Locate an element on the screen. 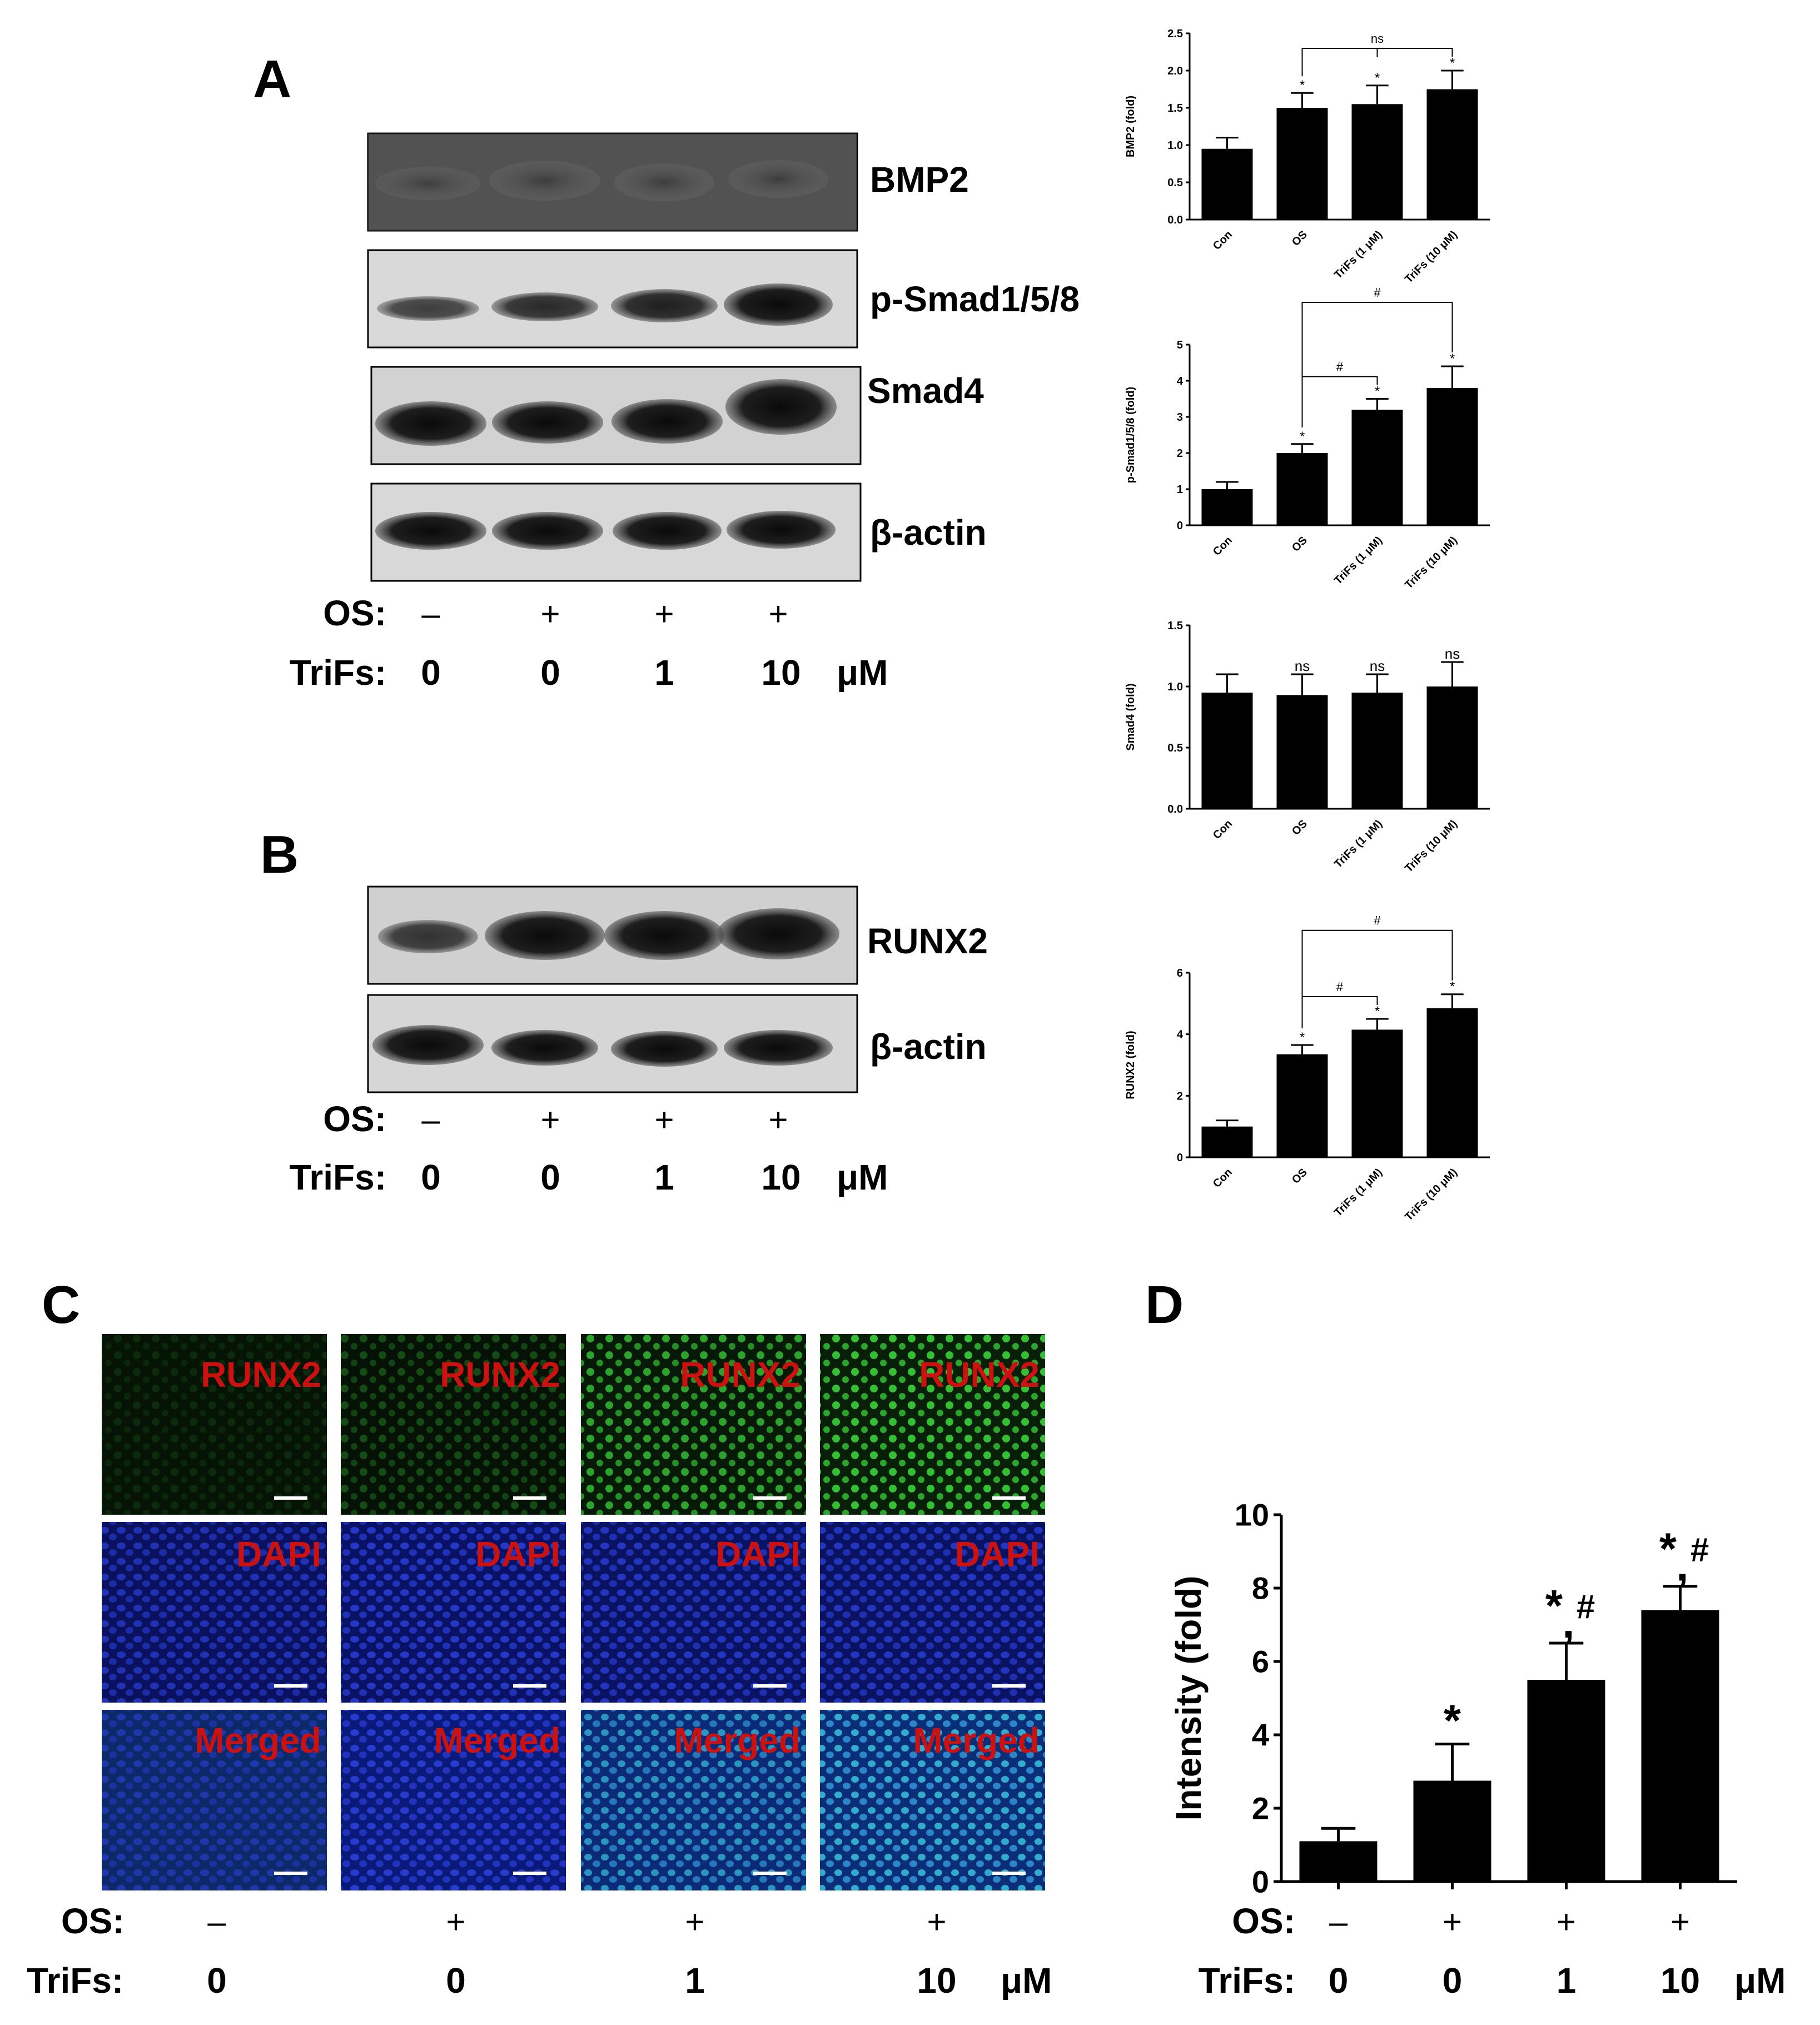 The width and height of the screenshot is (1820, 2025). trifs-value-b-0: 0 is located at coordinates (431, 1177).